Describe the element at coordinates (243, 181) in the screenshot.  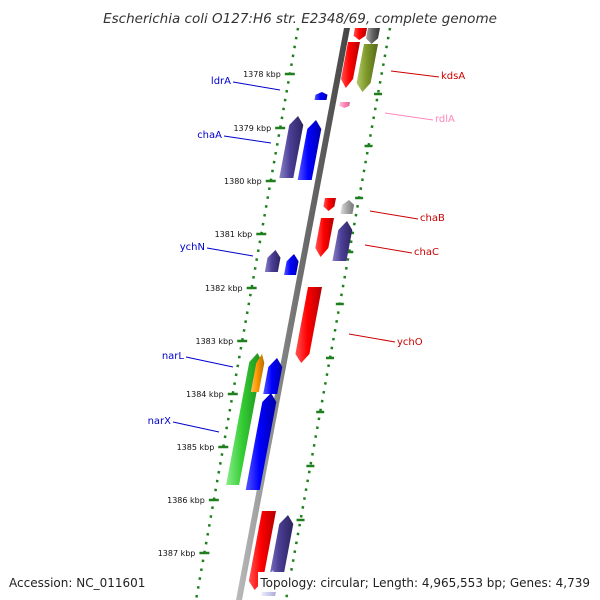
I see `scale-tick-label: 1380 kbp` at that location.